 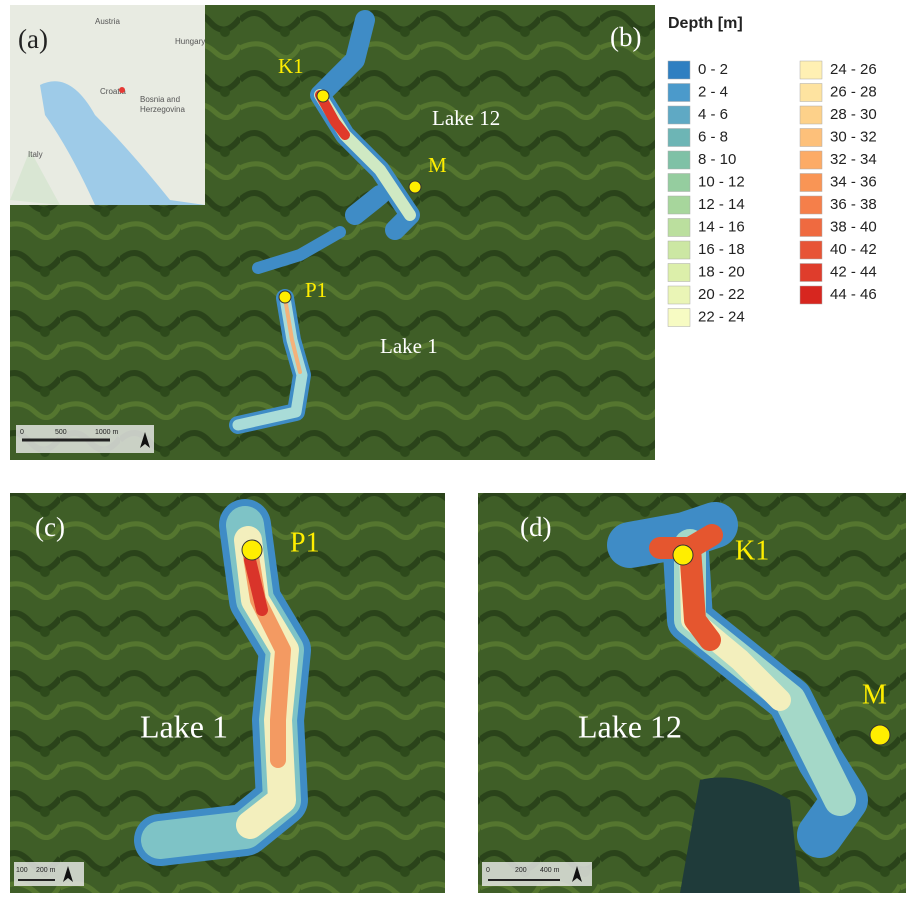 What do you see at coordinates (33, 39) in the screenshot?
I see `panel-label: (a)` at bounding box center [33, 39].